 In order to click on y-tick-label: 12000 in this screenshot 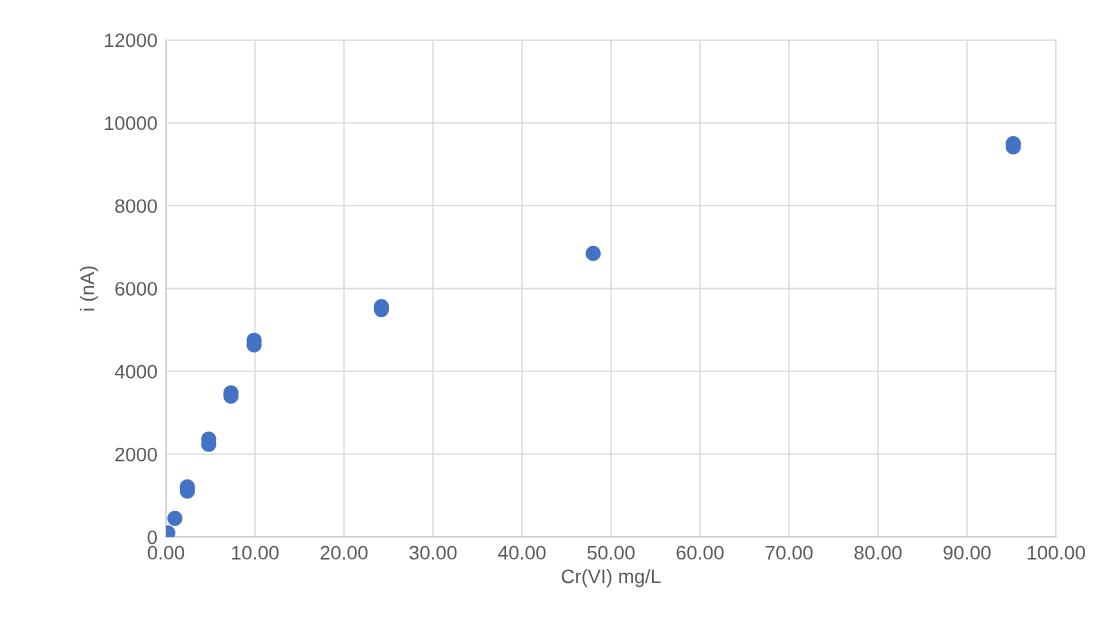, I will do `click(131, 40)`.